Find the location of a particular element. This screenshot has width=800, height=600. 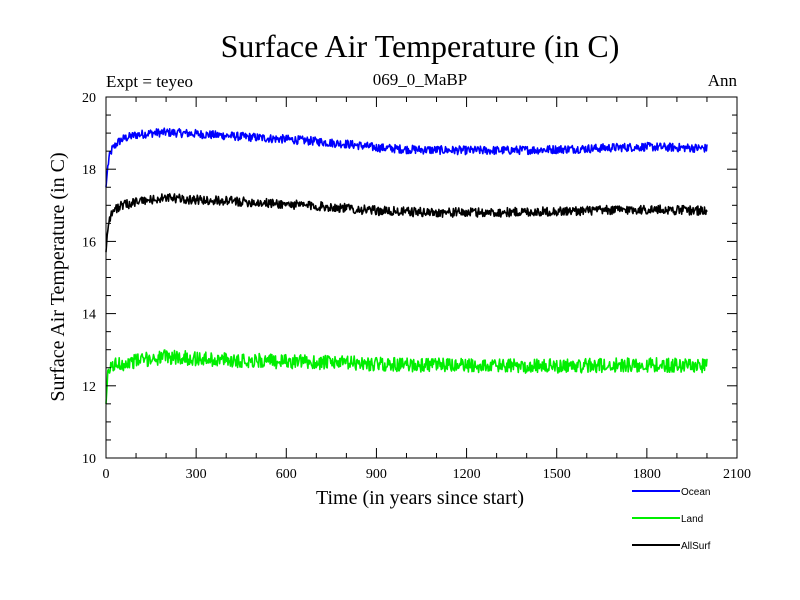

chart-subtitle: 069_0_MaBP is located at coordinates (420, 79).